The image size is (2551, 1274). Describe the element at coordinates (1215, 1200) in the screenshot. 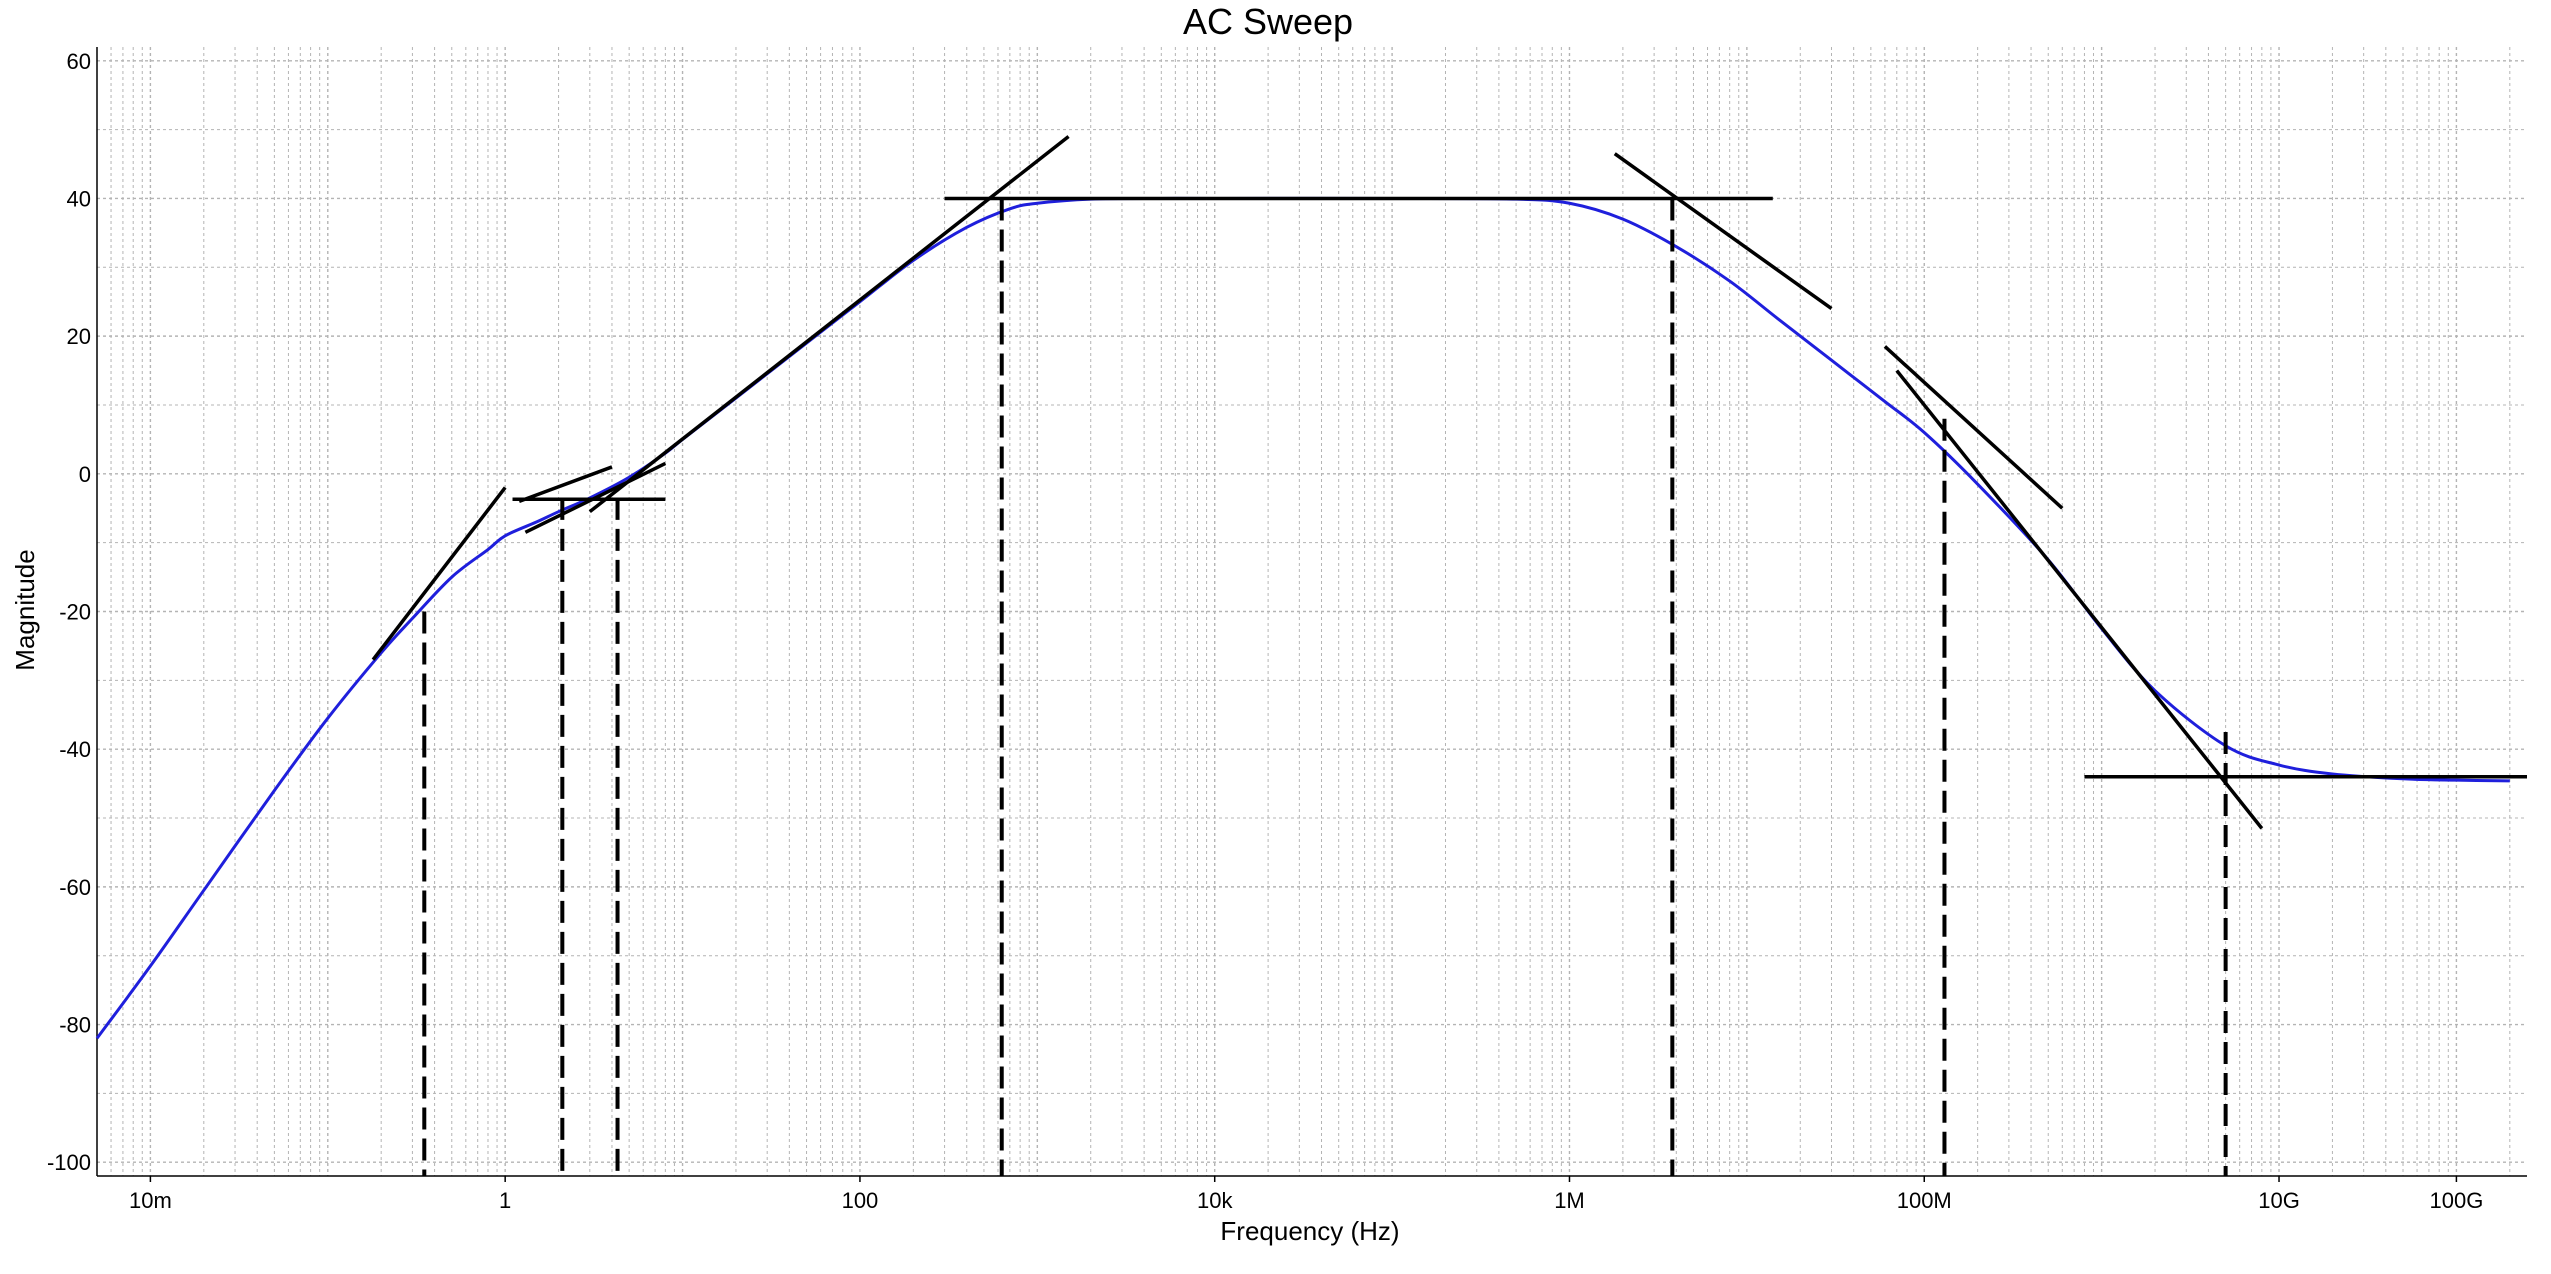

I see `x-tick-label: 10k` at that location.